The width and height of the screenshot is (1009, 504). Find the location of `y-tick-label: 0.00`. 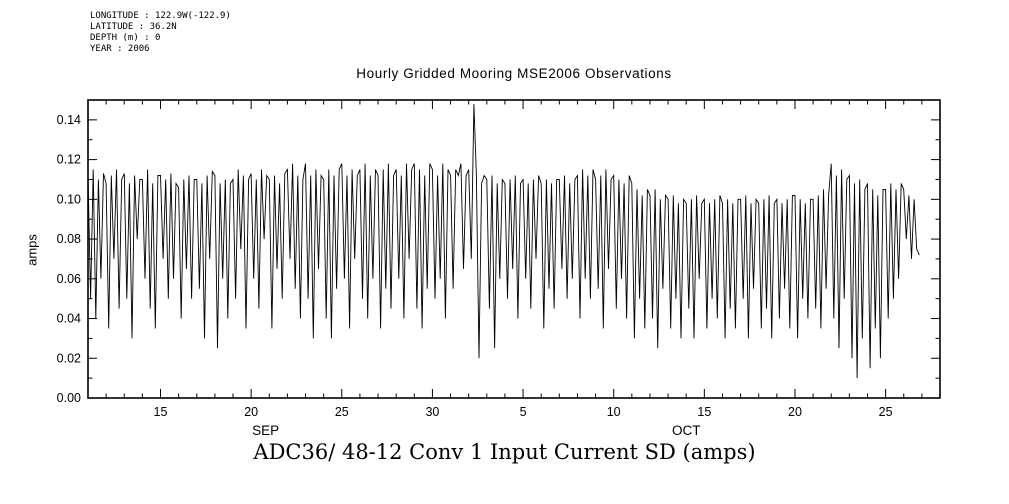

y-tick-label: 0.00 is located at coordinates (69, 398).